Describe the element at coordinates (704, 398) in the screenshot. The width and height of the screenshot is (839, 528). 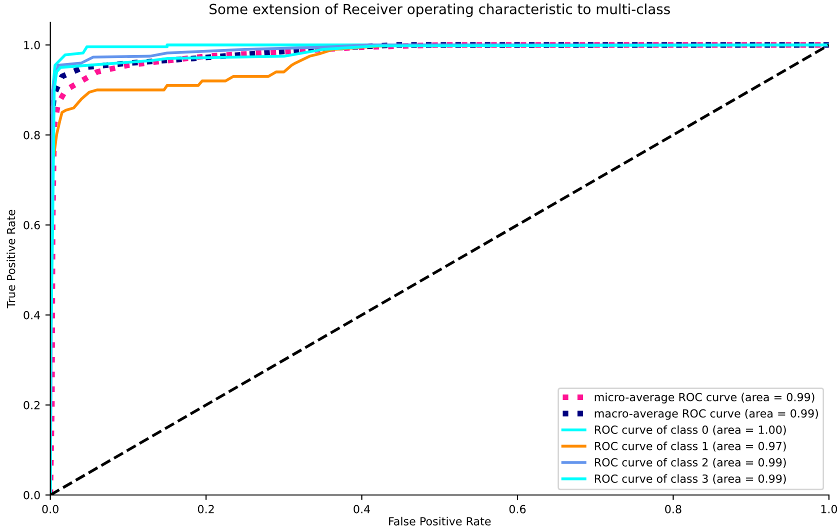
I see `legend-label: micro-average ROC curve (area = 0.99)` at that location.